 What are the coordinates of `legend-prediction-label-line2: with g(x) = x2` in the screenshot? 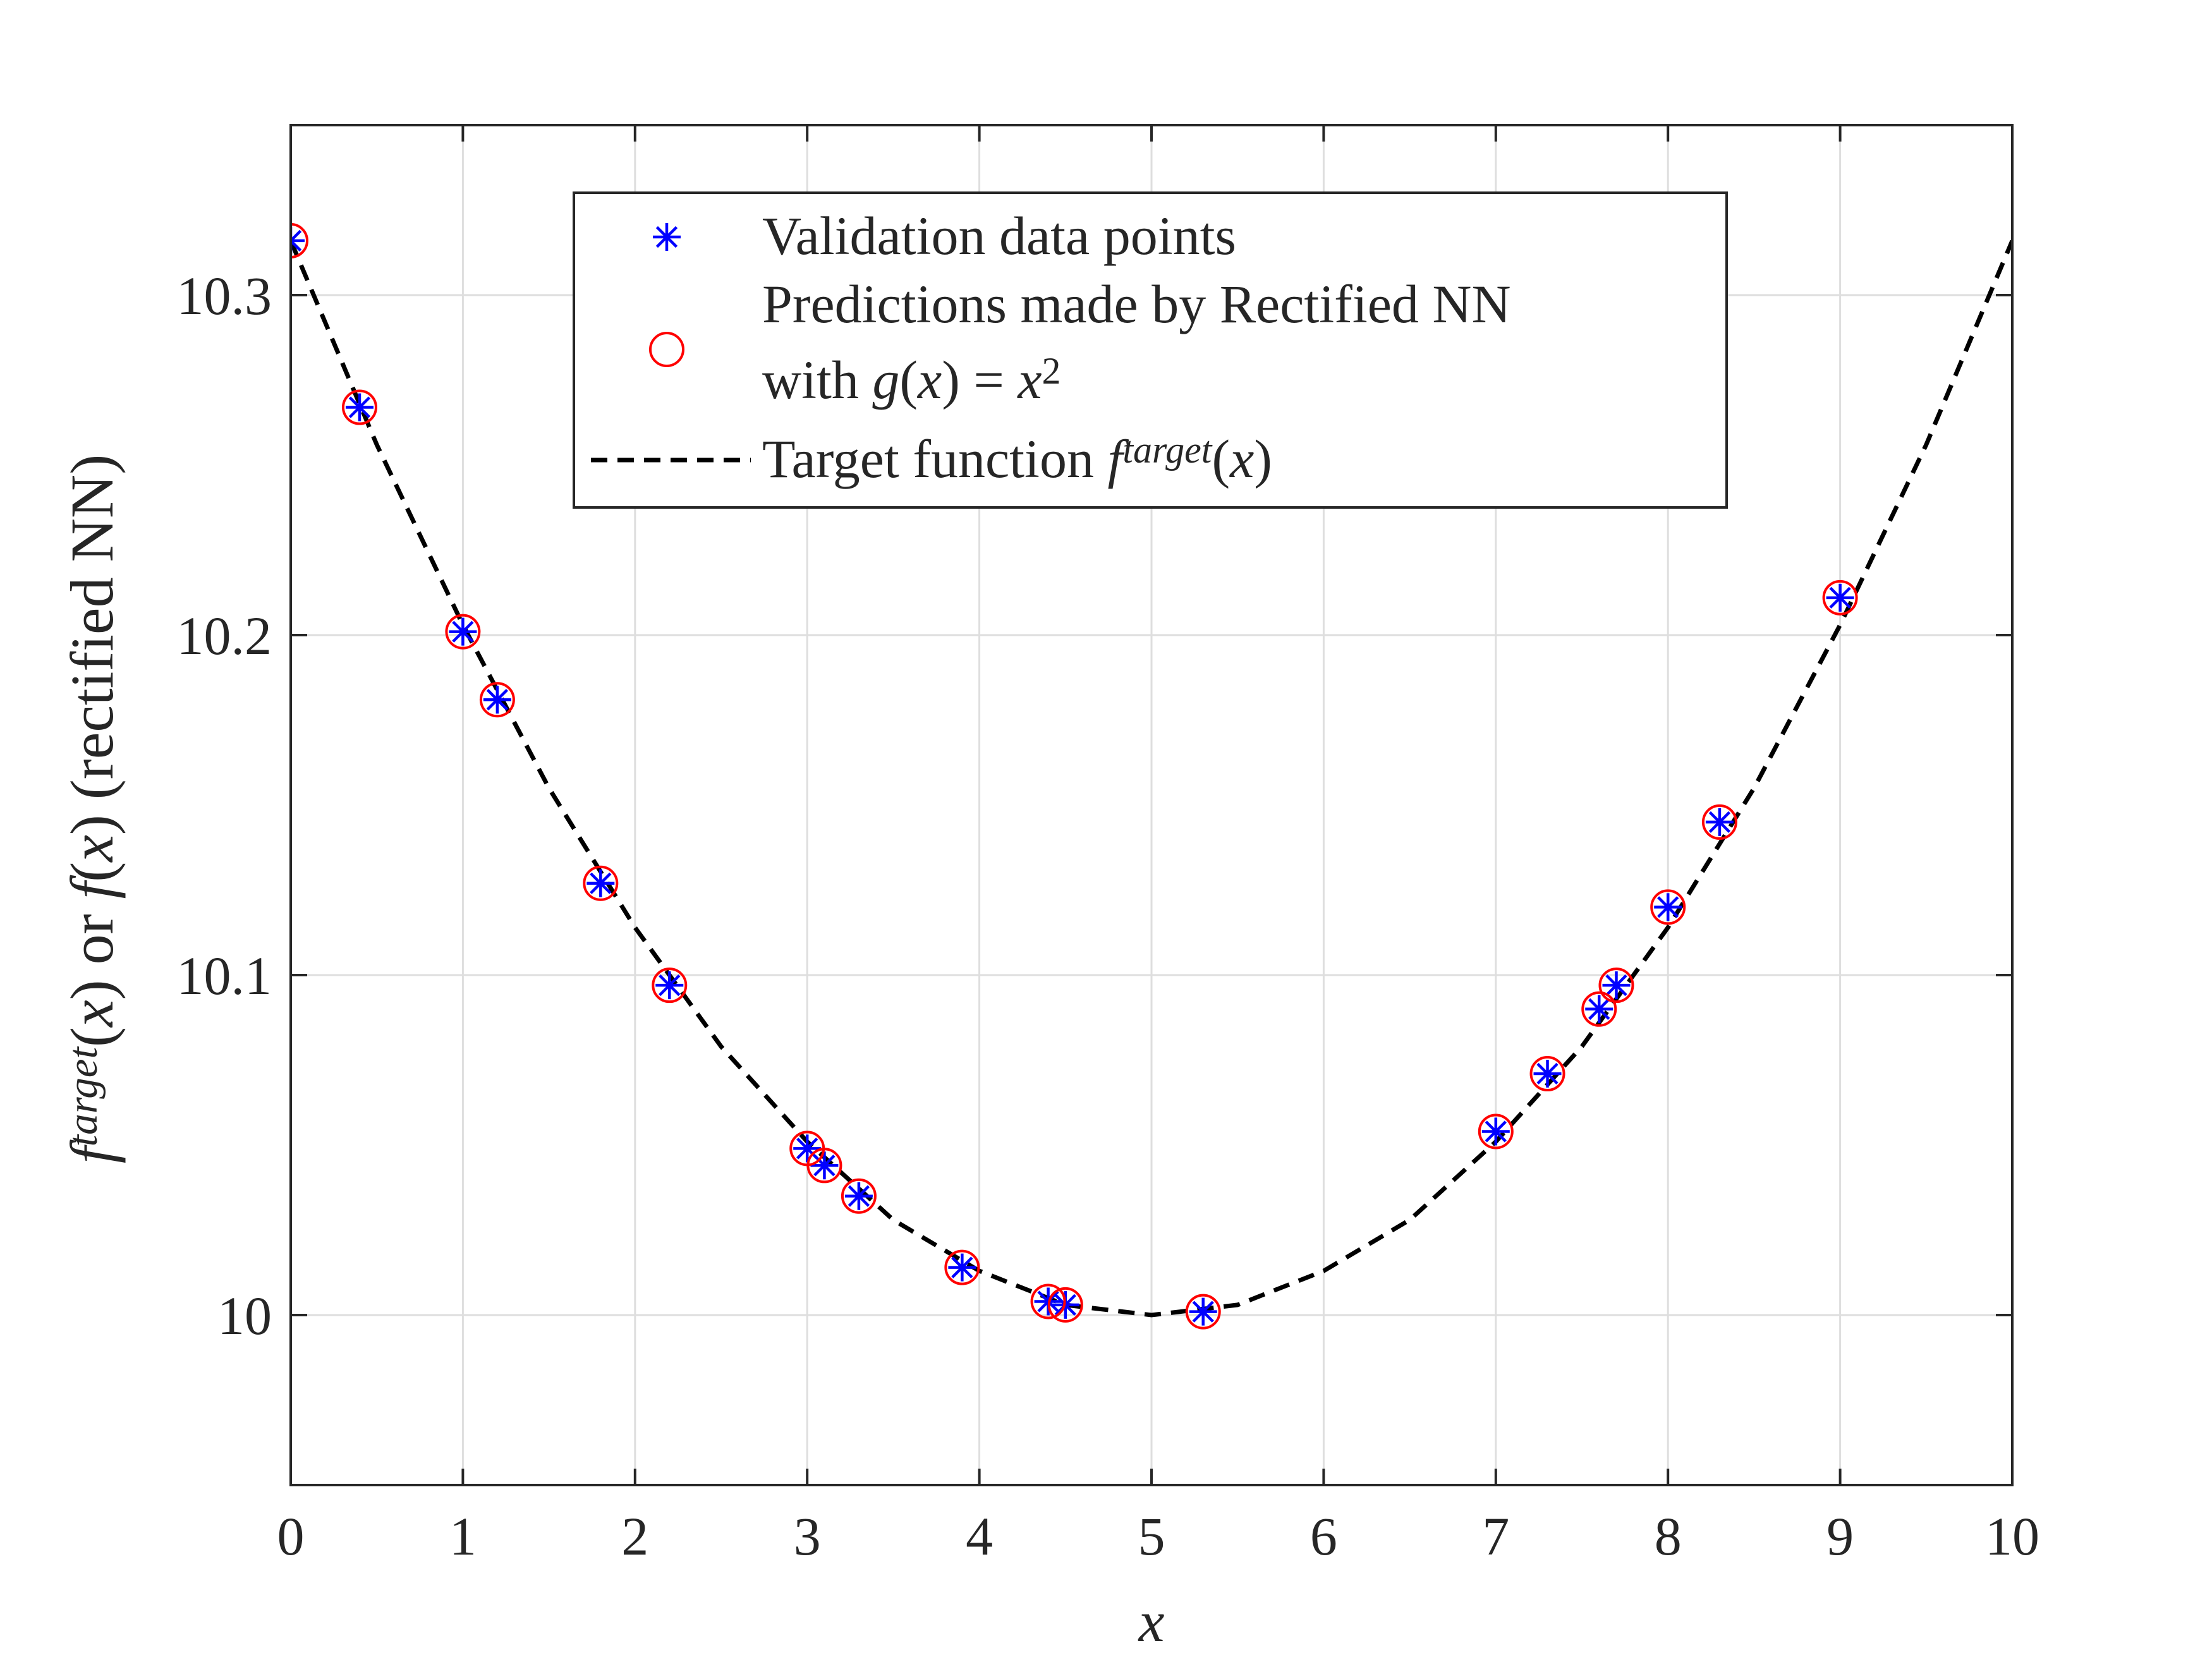 It's located at (911, 379).